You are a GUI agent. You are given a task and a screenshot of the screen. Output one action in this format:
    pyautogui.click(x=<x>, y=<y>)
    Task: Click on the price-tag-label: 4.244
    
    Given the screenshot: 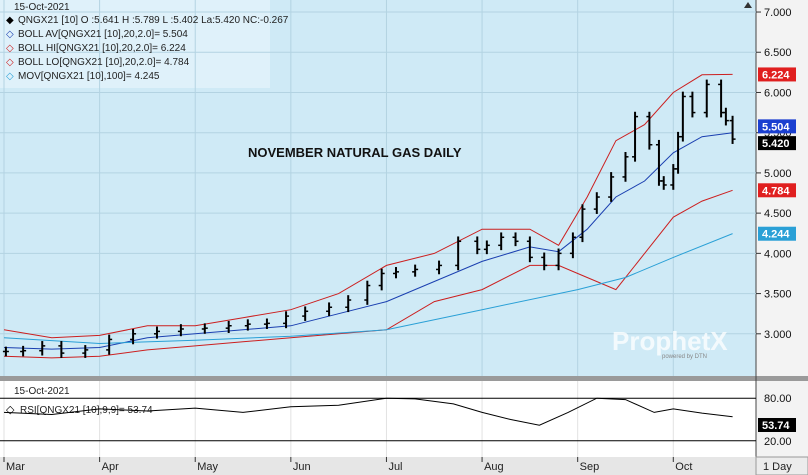 What is the action you would take?
    pyautogui.click(x=776, y=235)
    